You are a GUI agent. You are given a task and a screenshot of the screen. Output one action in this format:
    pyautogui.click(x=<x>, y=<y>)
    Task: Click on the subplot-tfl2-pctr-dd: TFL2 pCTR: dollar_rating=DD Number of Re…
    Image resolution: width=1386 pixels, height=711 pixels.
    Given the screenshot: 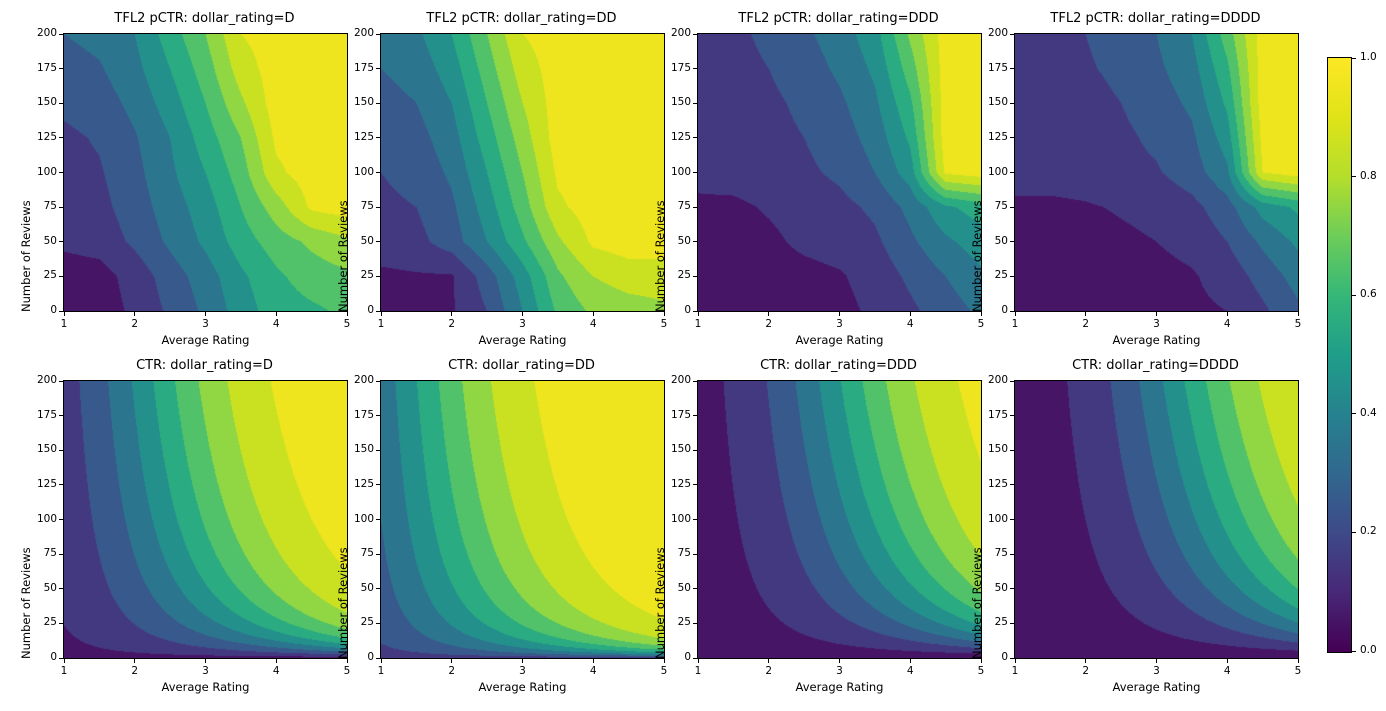 What is the action you would take?
    pyautogui.click(x=500, y=182)
    